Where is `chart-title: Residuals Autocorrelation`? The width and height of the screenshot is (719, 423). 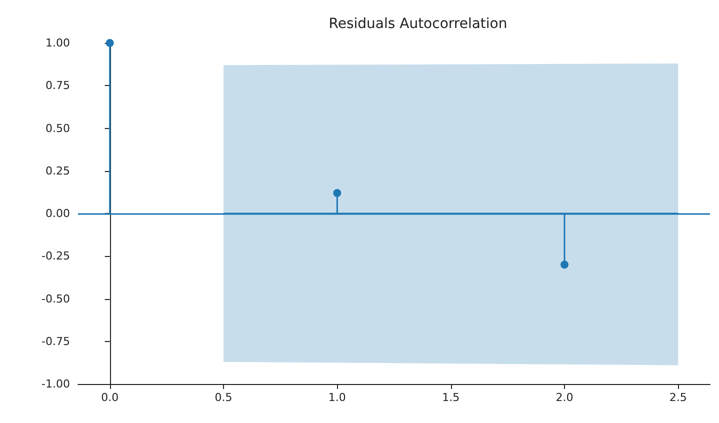 chart-title: Residuals Autocorrelation is located at coordinates (418, 24).